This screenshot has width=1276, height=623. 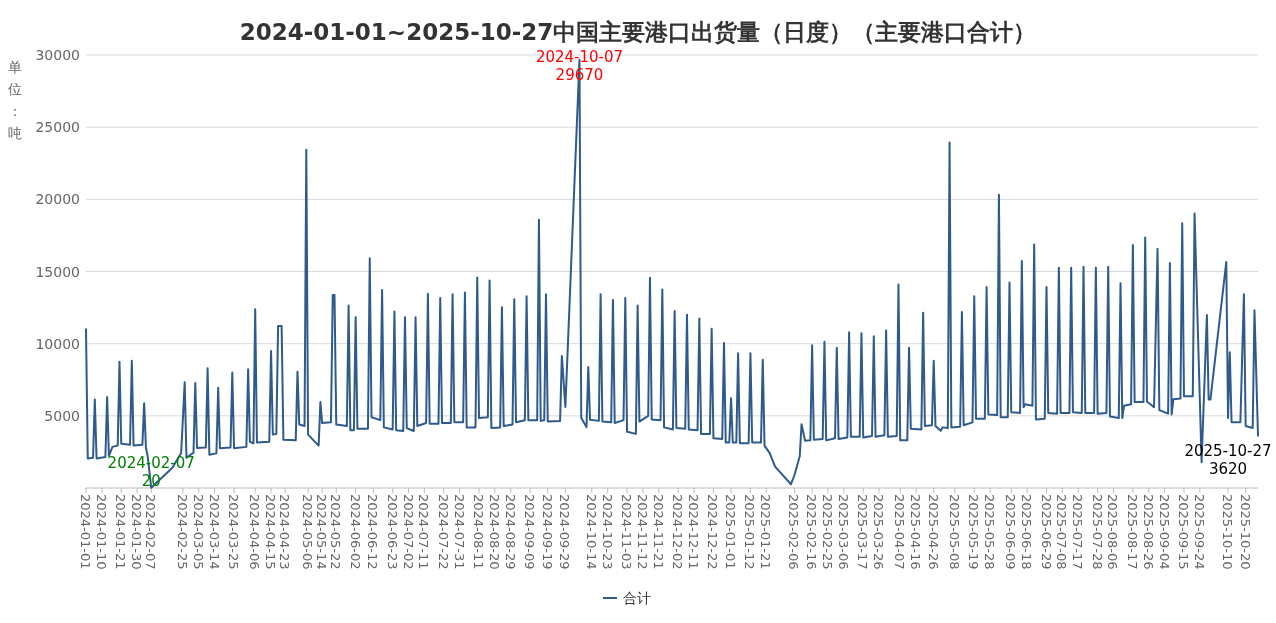 I want to click on x-tick-label: 2025-06-29, so click(x=1046, y=532).